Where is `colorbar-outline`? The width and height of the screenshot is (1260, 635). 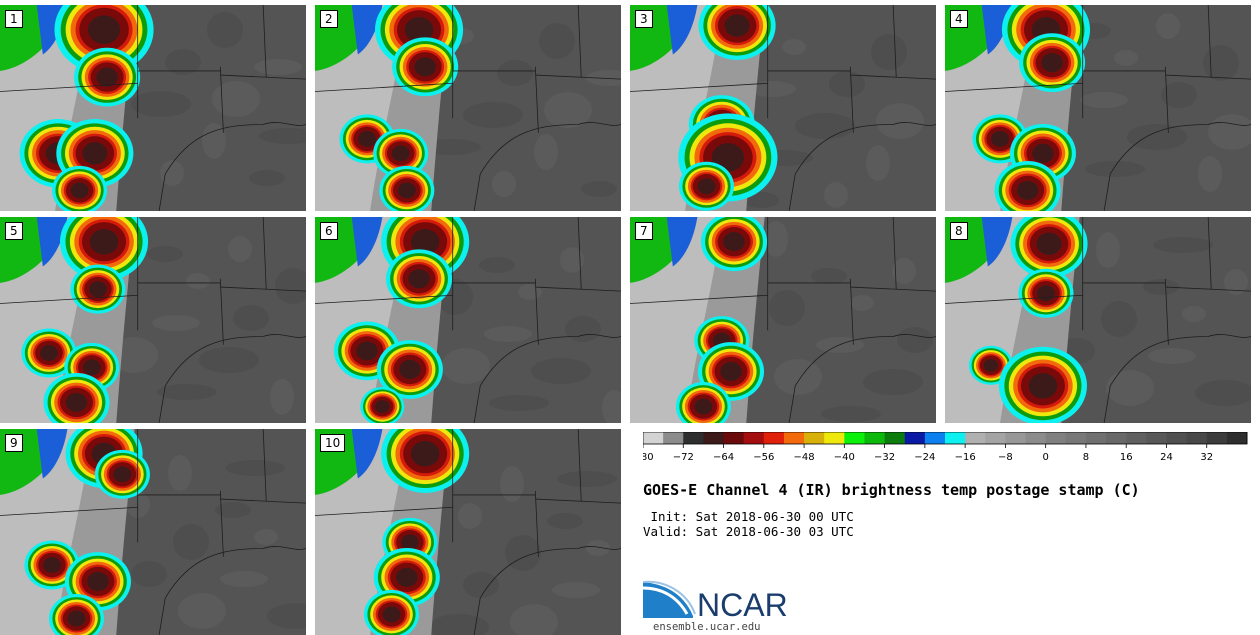
colorbar-outline is located at coordinates (945, 438).